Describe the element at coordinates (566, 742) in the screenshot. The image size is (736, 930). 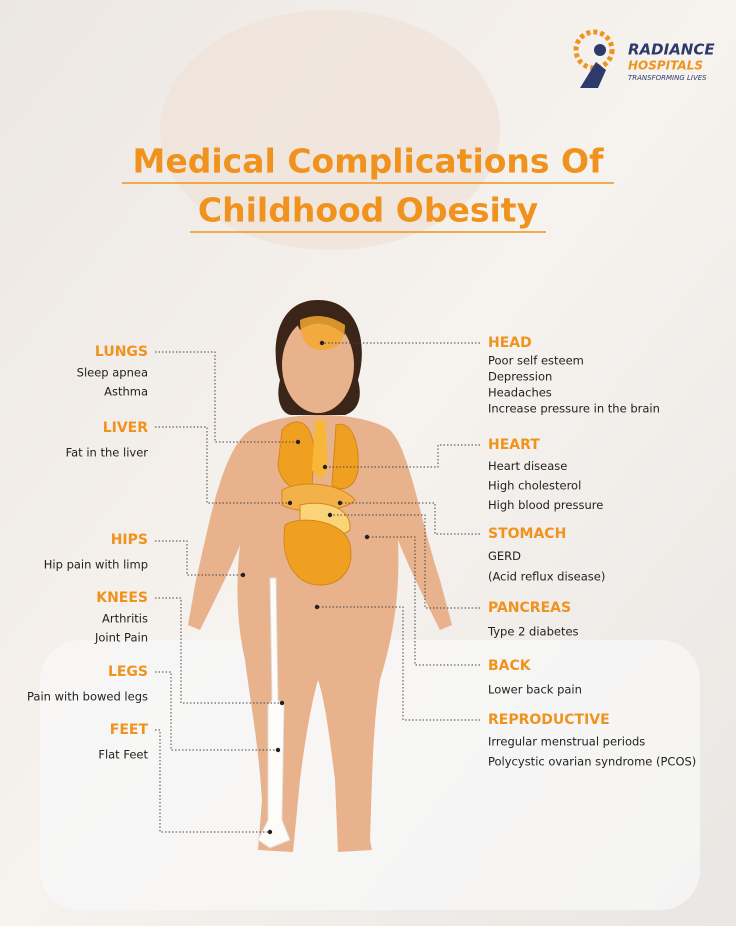
I see `complication-item: Irregular menstrual periods` at that location.